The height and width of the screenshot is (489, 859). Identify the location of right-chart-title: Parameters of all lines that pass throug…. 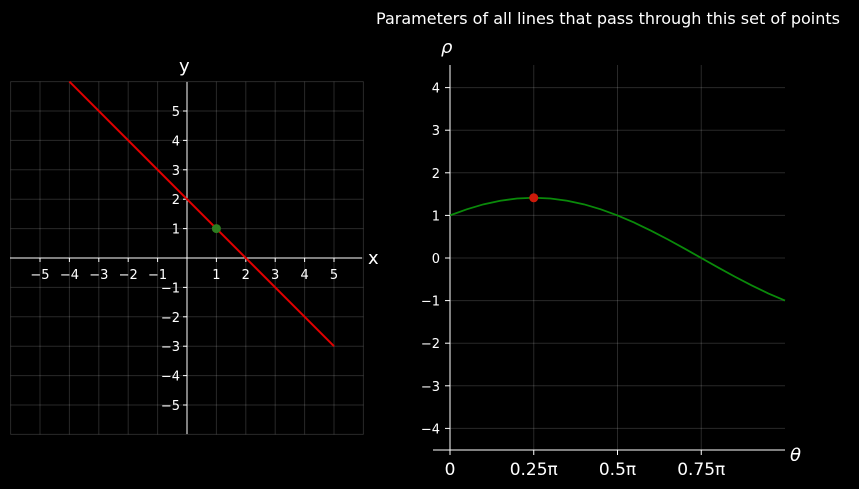
(608, 18).